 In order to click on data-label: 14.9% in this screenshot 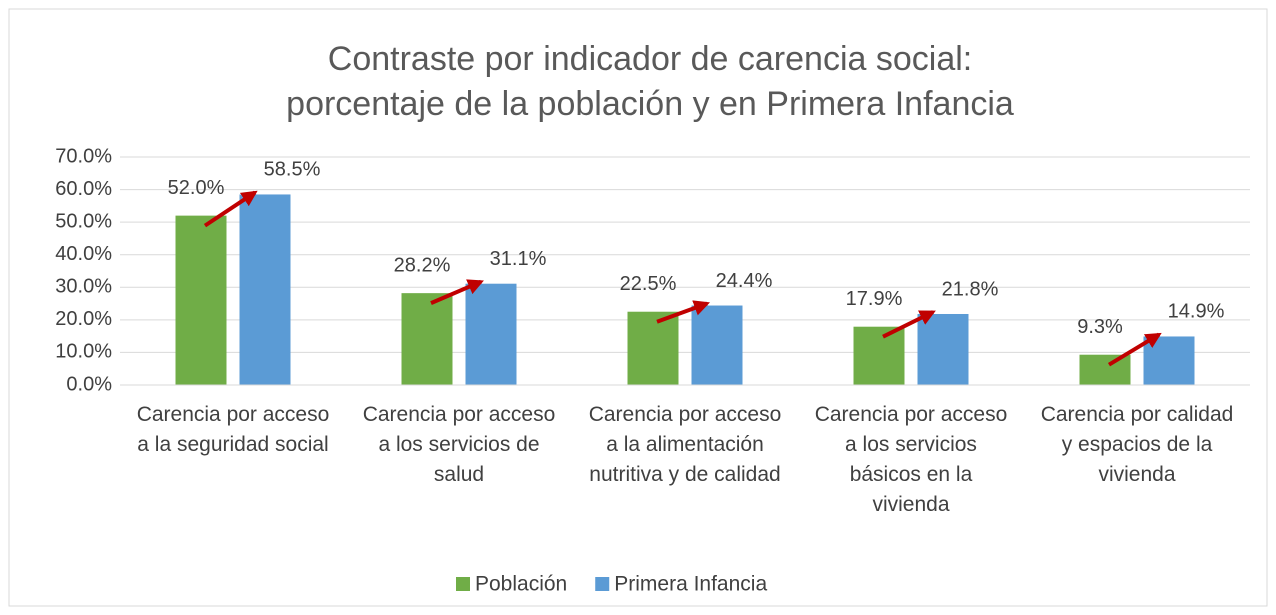, I will do `click(1196, 312)`.